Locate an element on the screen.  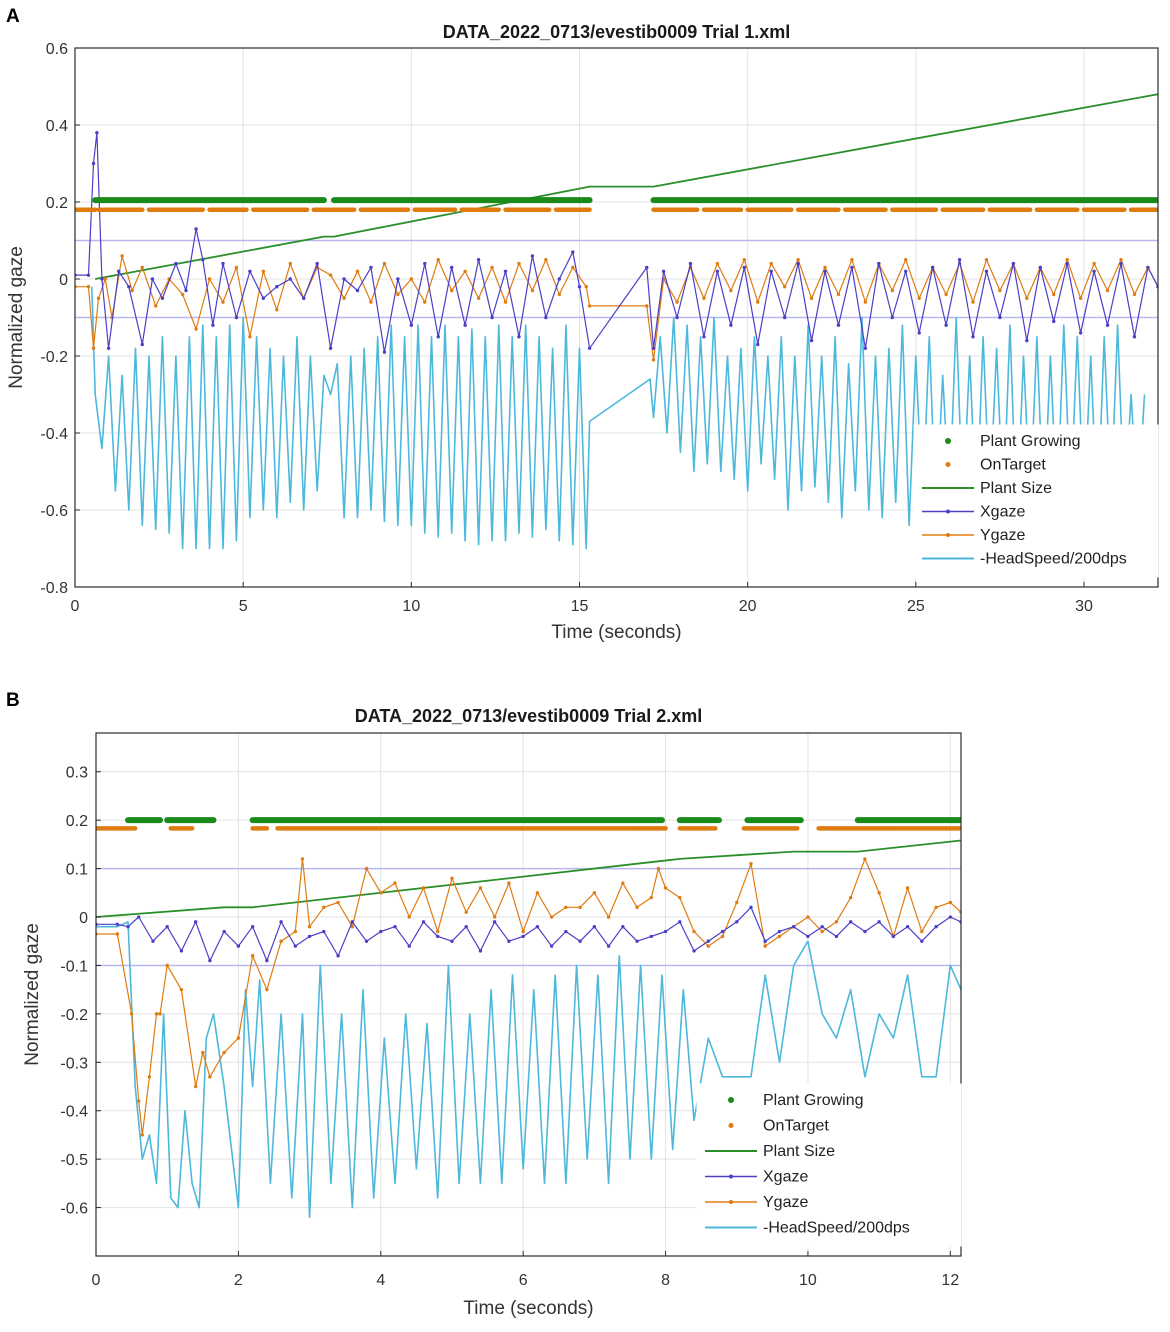
legend-marker-ygaze is located at coordinates (948, 535).